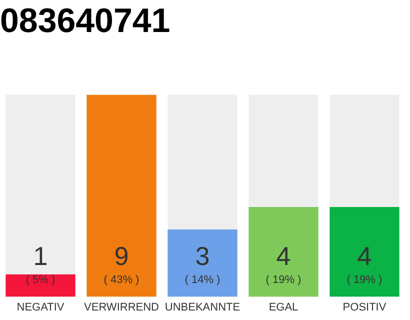 This screenshot has width=410, height=320. What do you see at coordinates (202, 280) in the screenshot?
I see `annotation: ( 14% )` at bounding box center [202, 280].